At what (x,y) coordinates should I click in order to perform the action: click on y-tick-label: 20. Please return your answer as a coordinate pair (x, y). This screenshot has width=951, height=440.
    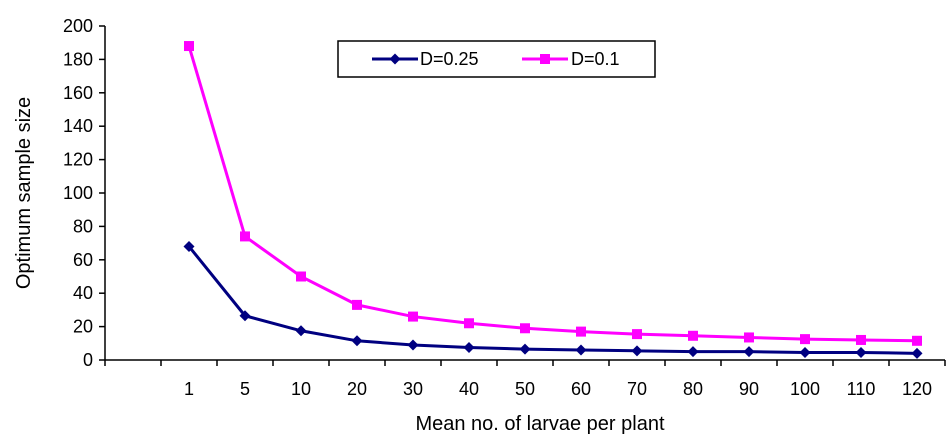
    Looking at the image, I should click on (83, 327).